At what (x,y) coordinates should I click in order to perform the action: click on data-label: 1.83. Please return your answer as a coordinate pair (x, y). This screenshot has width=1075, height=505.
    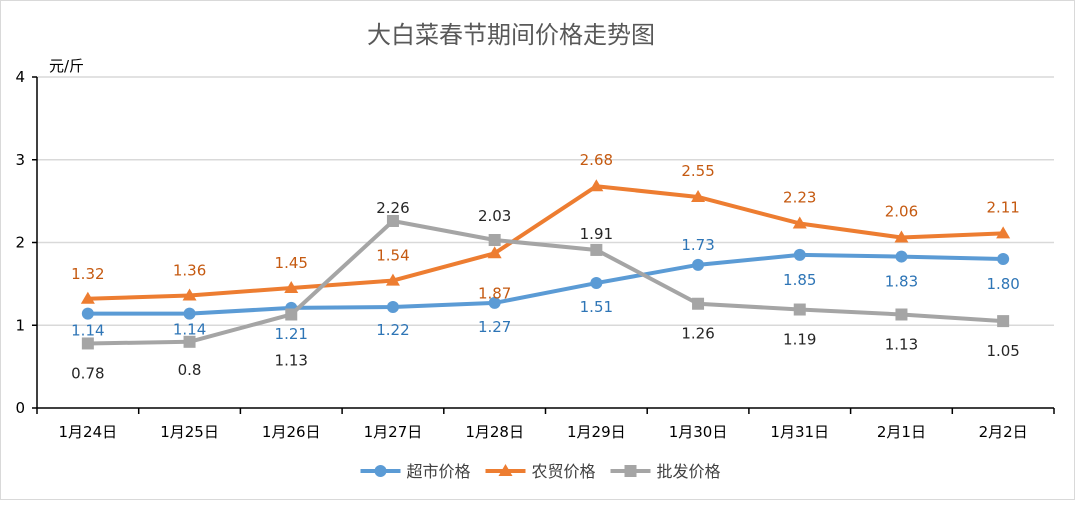
    Looking at the image, I should click on (901, 282).